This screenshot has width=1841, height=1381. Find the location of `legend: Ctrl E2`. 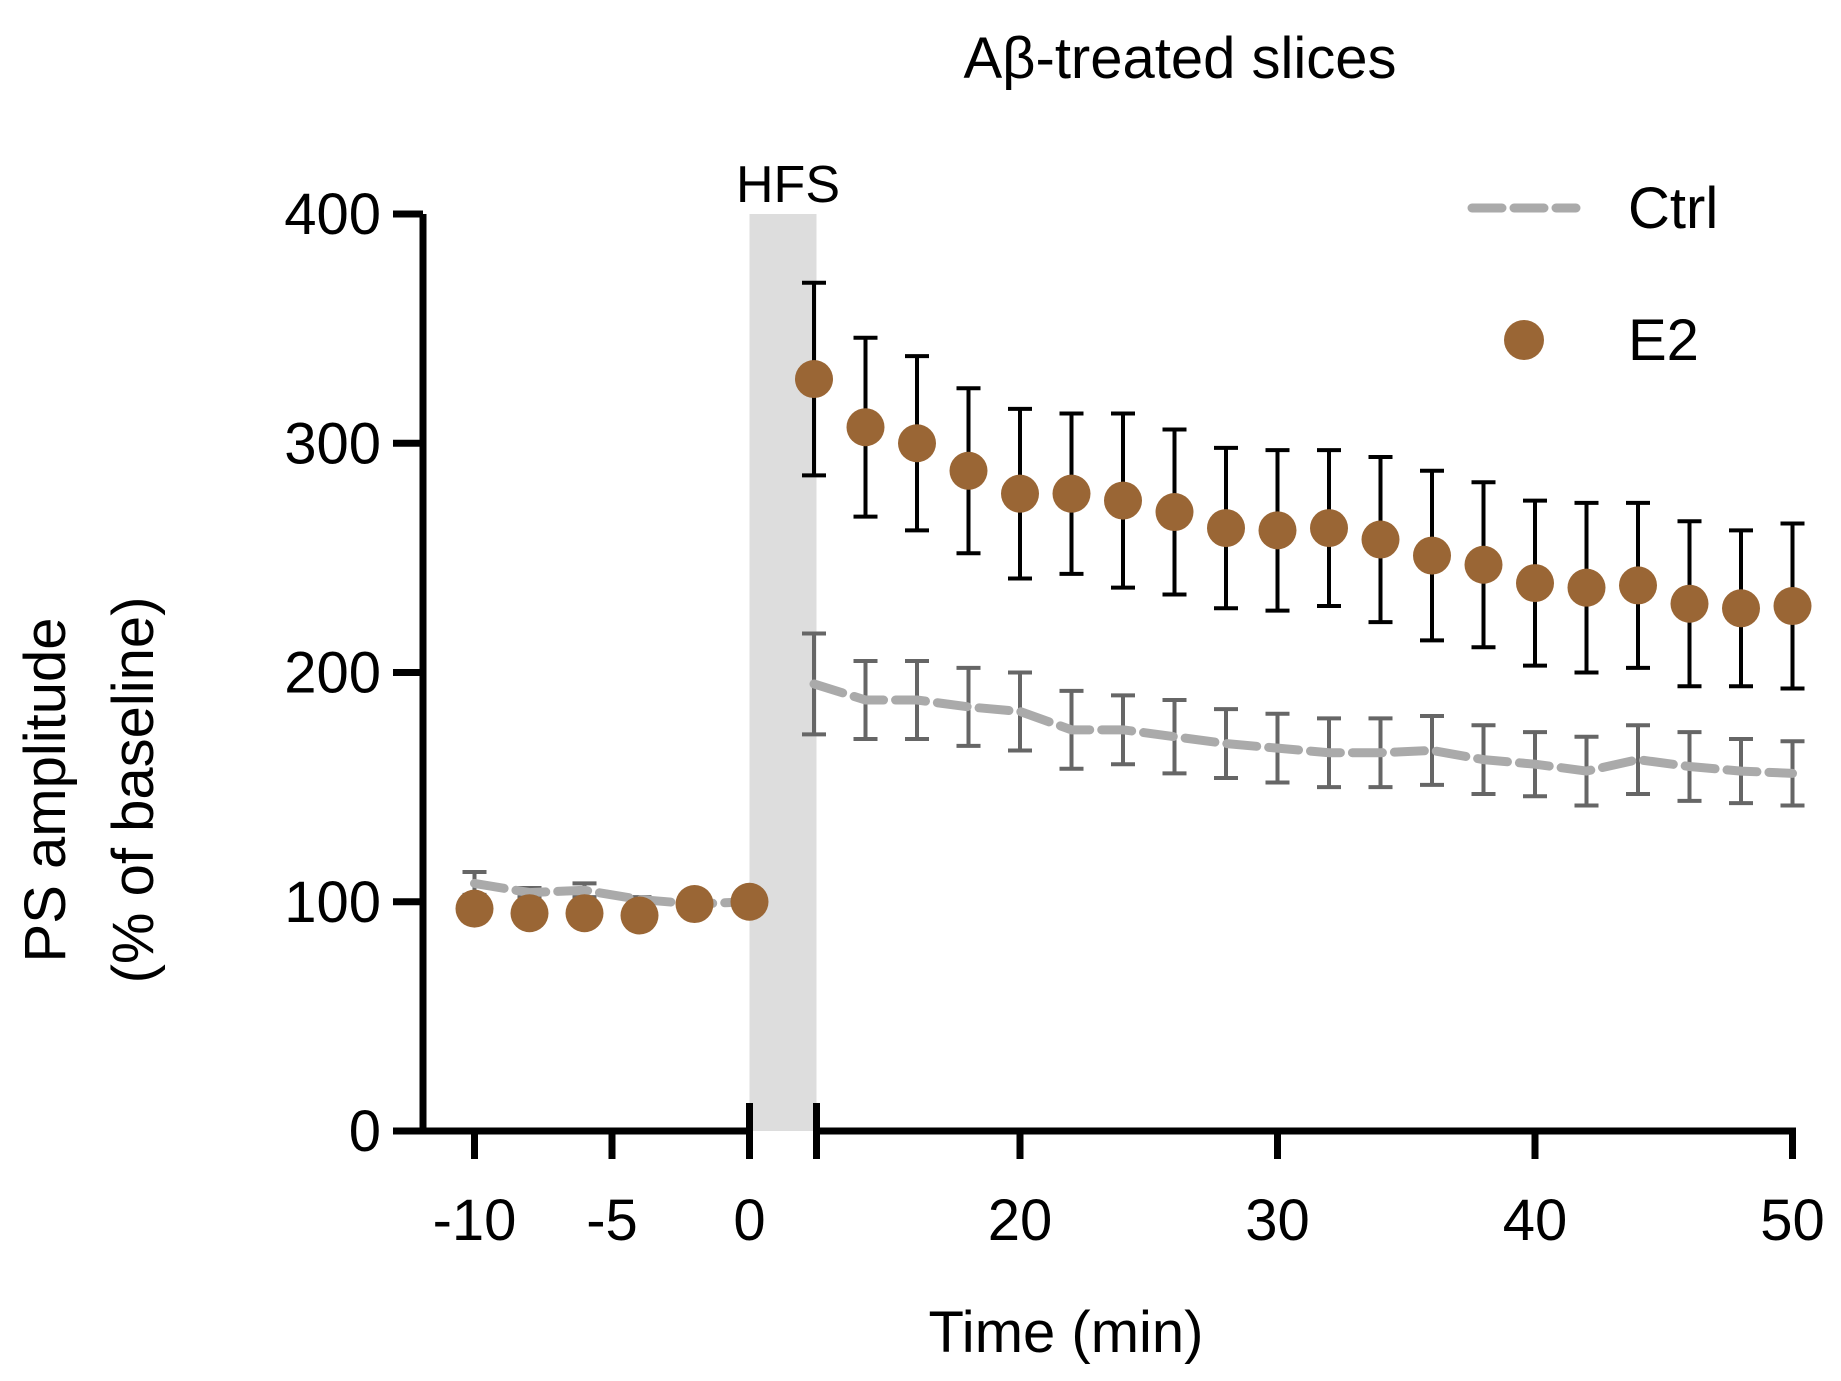

legend: Ctrl E2 is located at coordinates (1592, 274).